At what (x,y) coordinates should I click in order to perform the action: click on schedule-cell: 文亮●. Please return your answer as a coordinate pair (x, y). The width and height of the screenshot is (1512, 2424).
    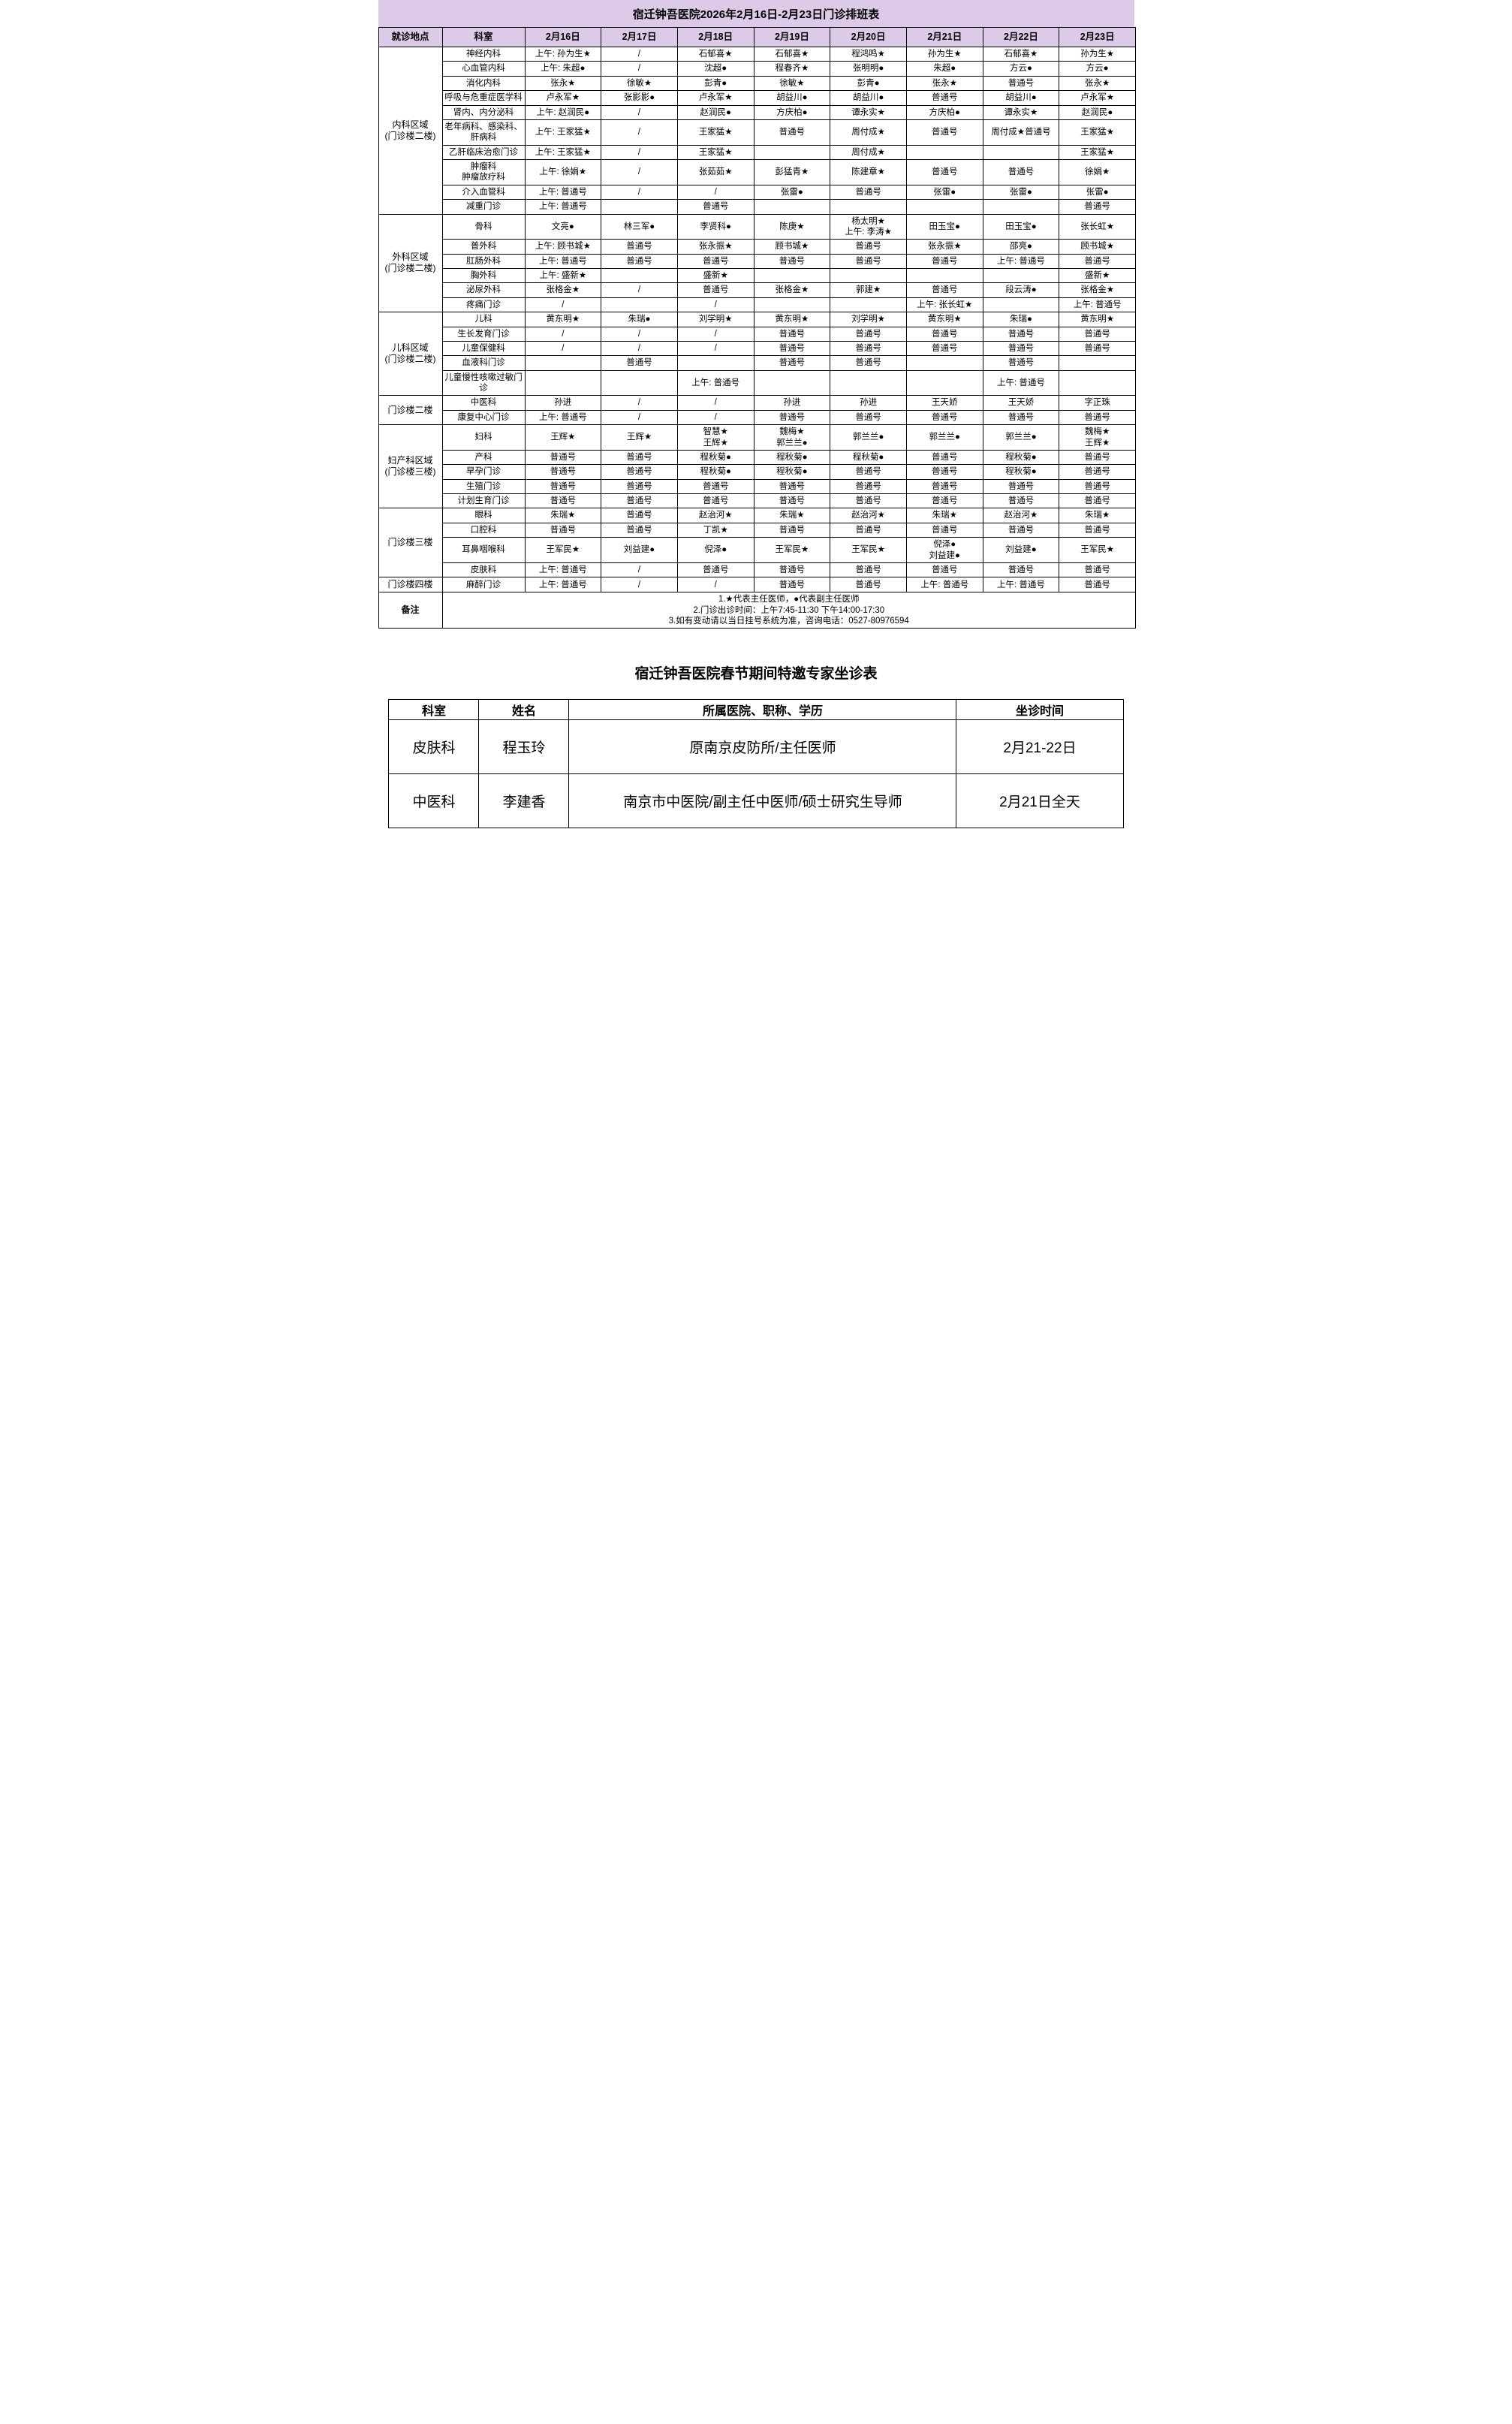
    Looking at the image, I should click on (563, 226).